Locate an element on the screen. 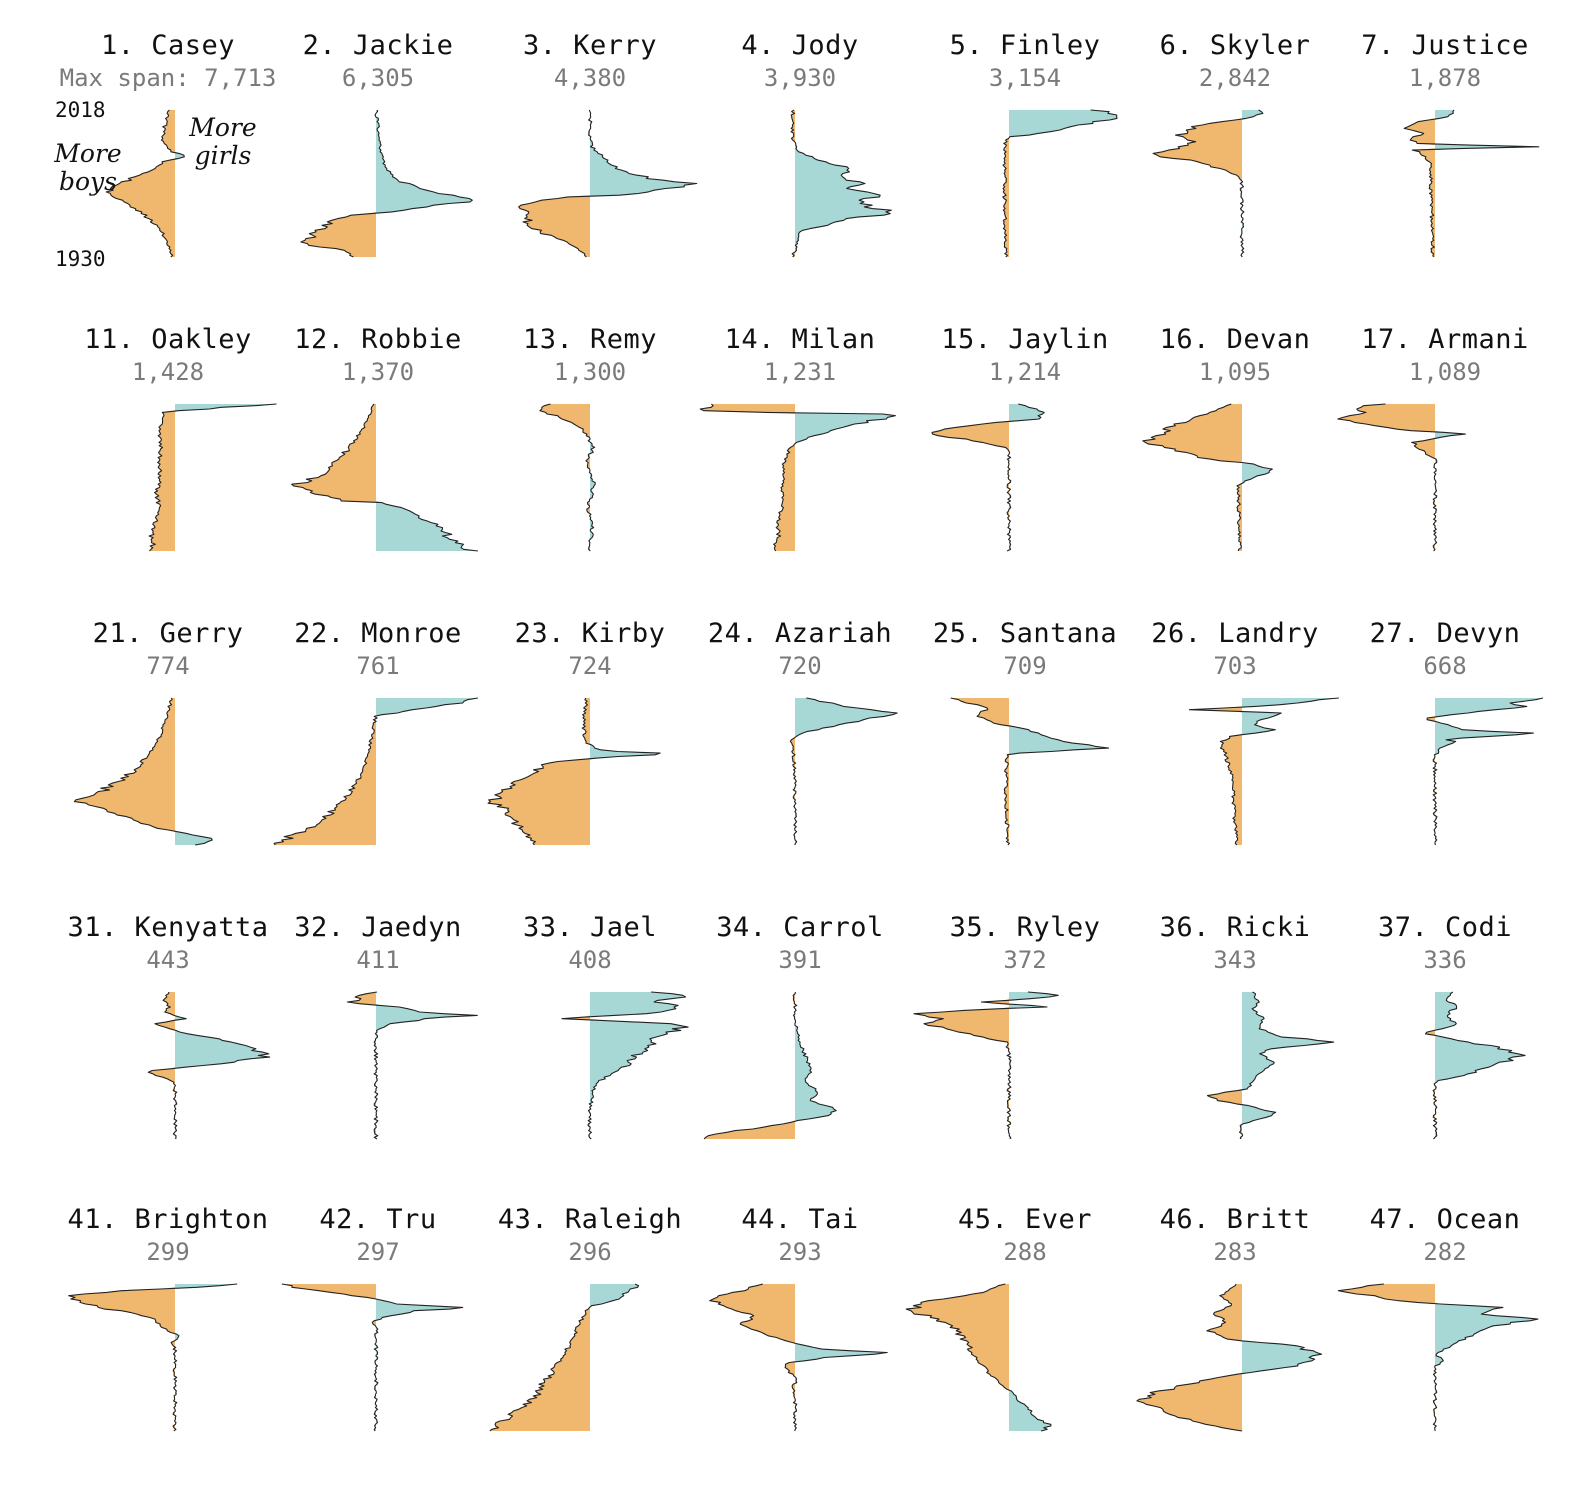 This screenshot has height=1486, width=1580. name-panel: 7. Justice 1,878 is located at coordinates (1445, 150).